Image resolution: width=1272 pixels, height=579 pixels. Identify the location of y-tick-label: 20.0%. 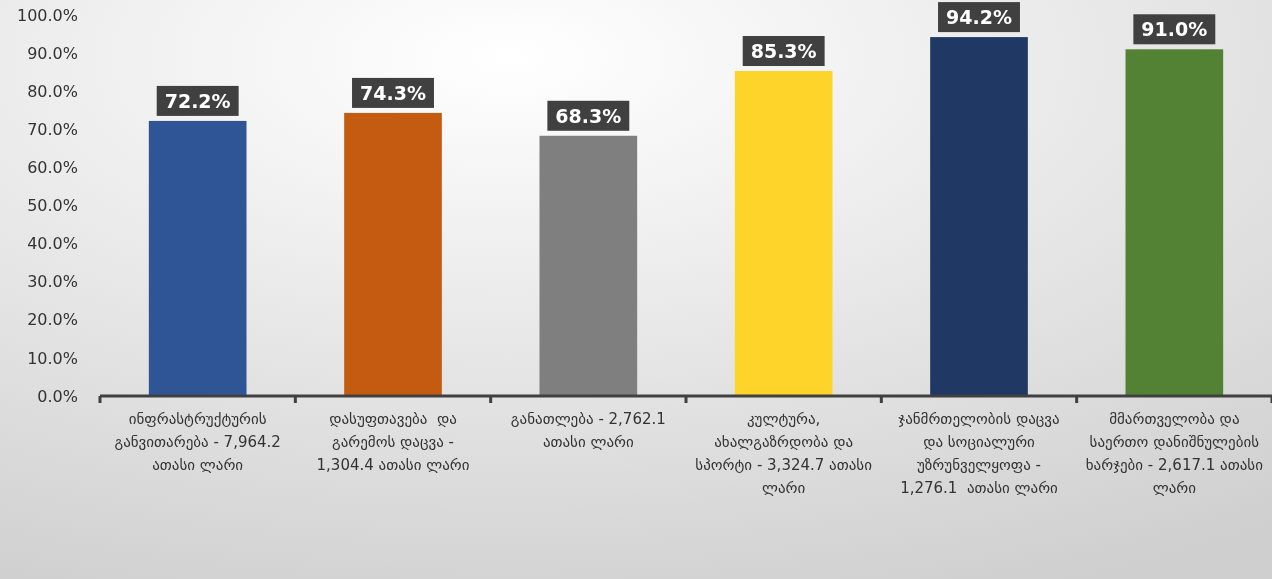
(52, 320).